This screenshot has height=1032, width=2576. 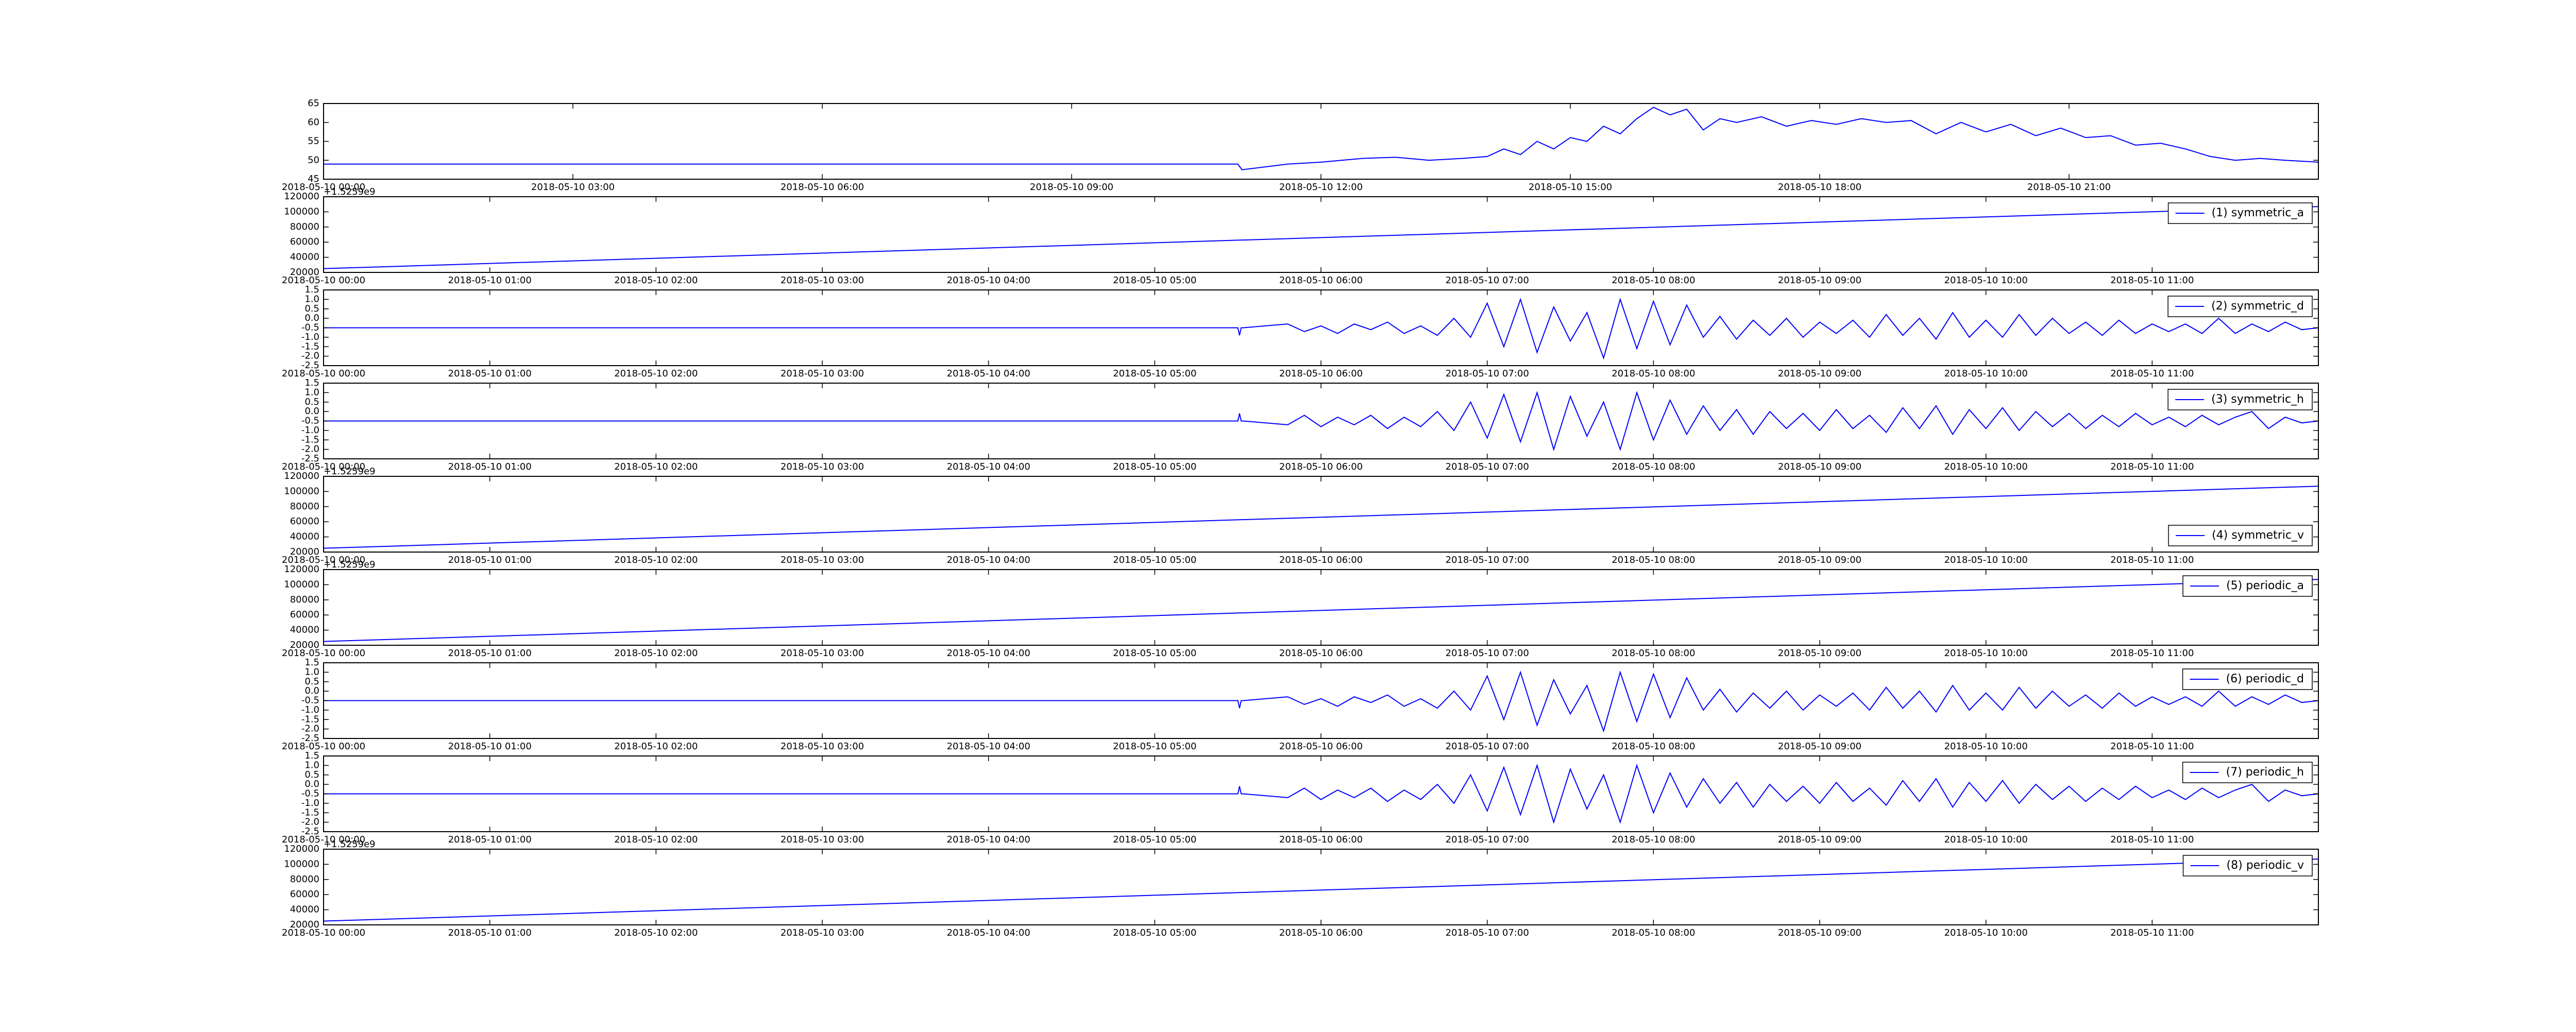 I want to click on legend-label: (1) symmetric_a, so click(x=2258, y=213).